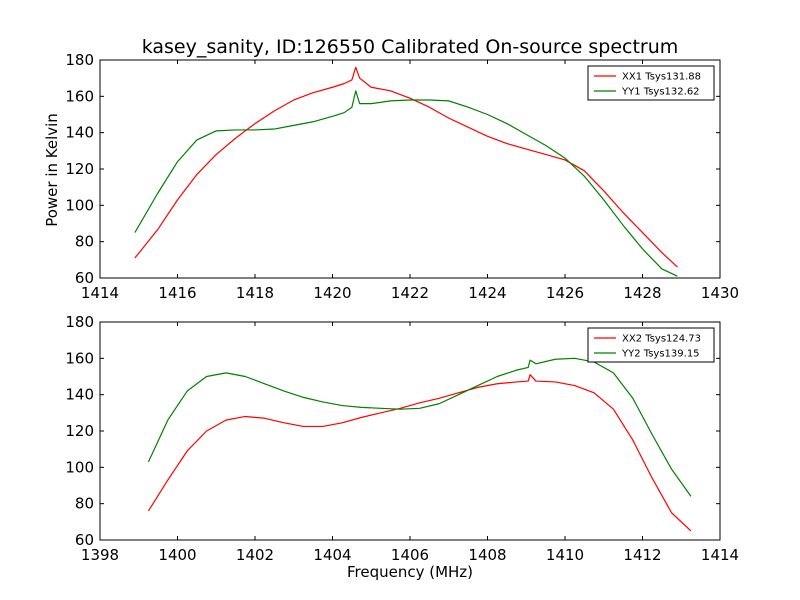 The height and width of the screenshot is (600, 800). I want to click on top-y-tick-label: 180, so click(79, 60).